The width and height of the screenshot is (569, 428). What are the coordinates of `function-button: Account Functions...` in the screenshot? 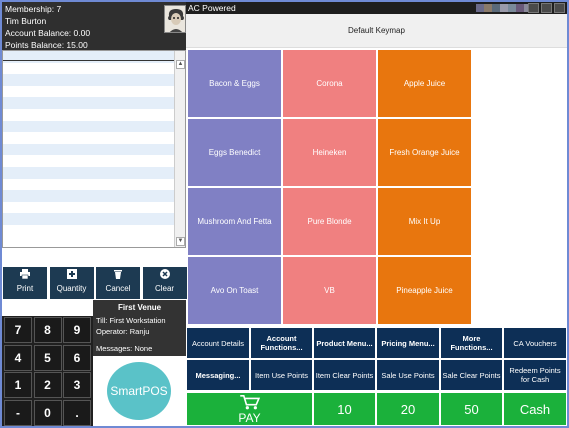 It's located at (281, 343).